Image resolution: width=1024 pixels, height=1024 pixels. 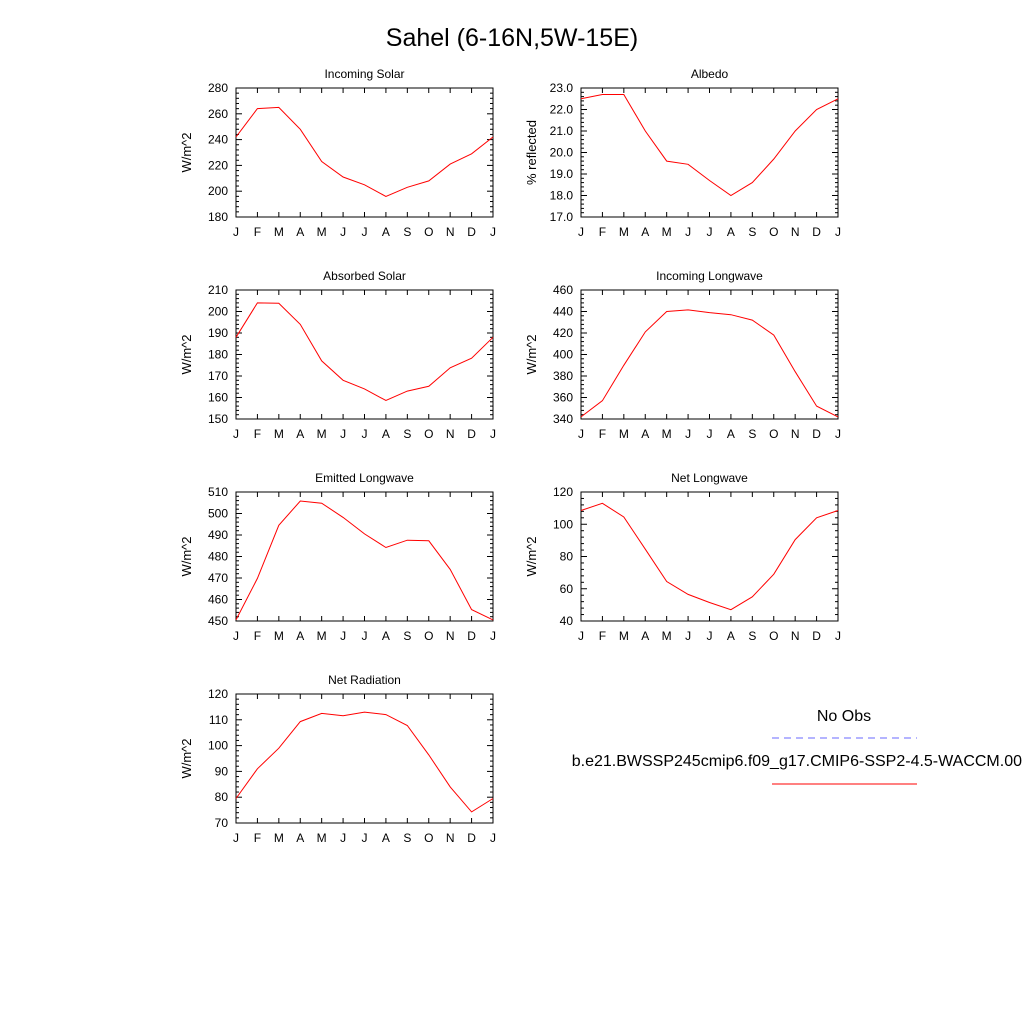 I want to click on chart-title: Albedo, so click(x=710, y=74).